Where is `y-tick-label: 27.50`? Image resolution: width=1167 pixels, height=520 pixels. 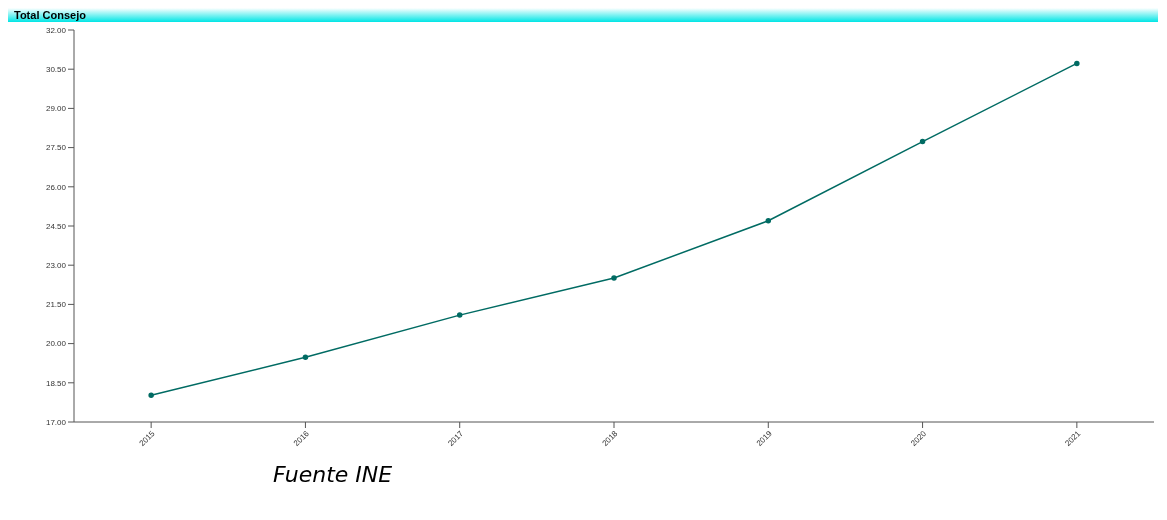 y-tick-label: 27.50 is located at coordinates (56, 148).